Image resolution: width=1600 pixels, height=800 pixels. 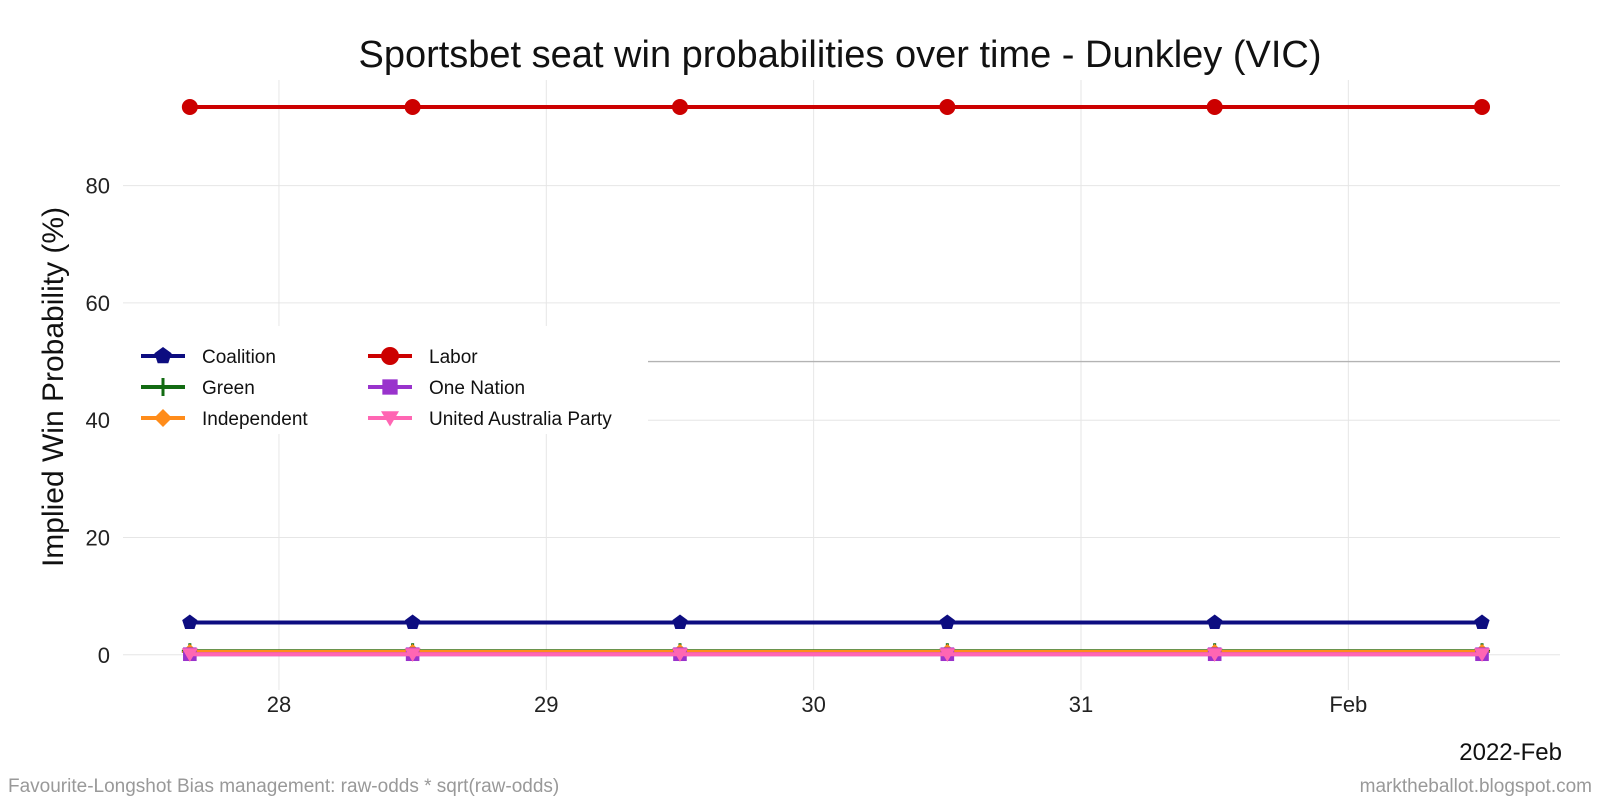 What do you see at coordinates (228, 388) in the screenshot?
I see `legend-label: Green` at bounding box center [228, 388].